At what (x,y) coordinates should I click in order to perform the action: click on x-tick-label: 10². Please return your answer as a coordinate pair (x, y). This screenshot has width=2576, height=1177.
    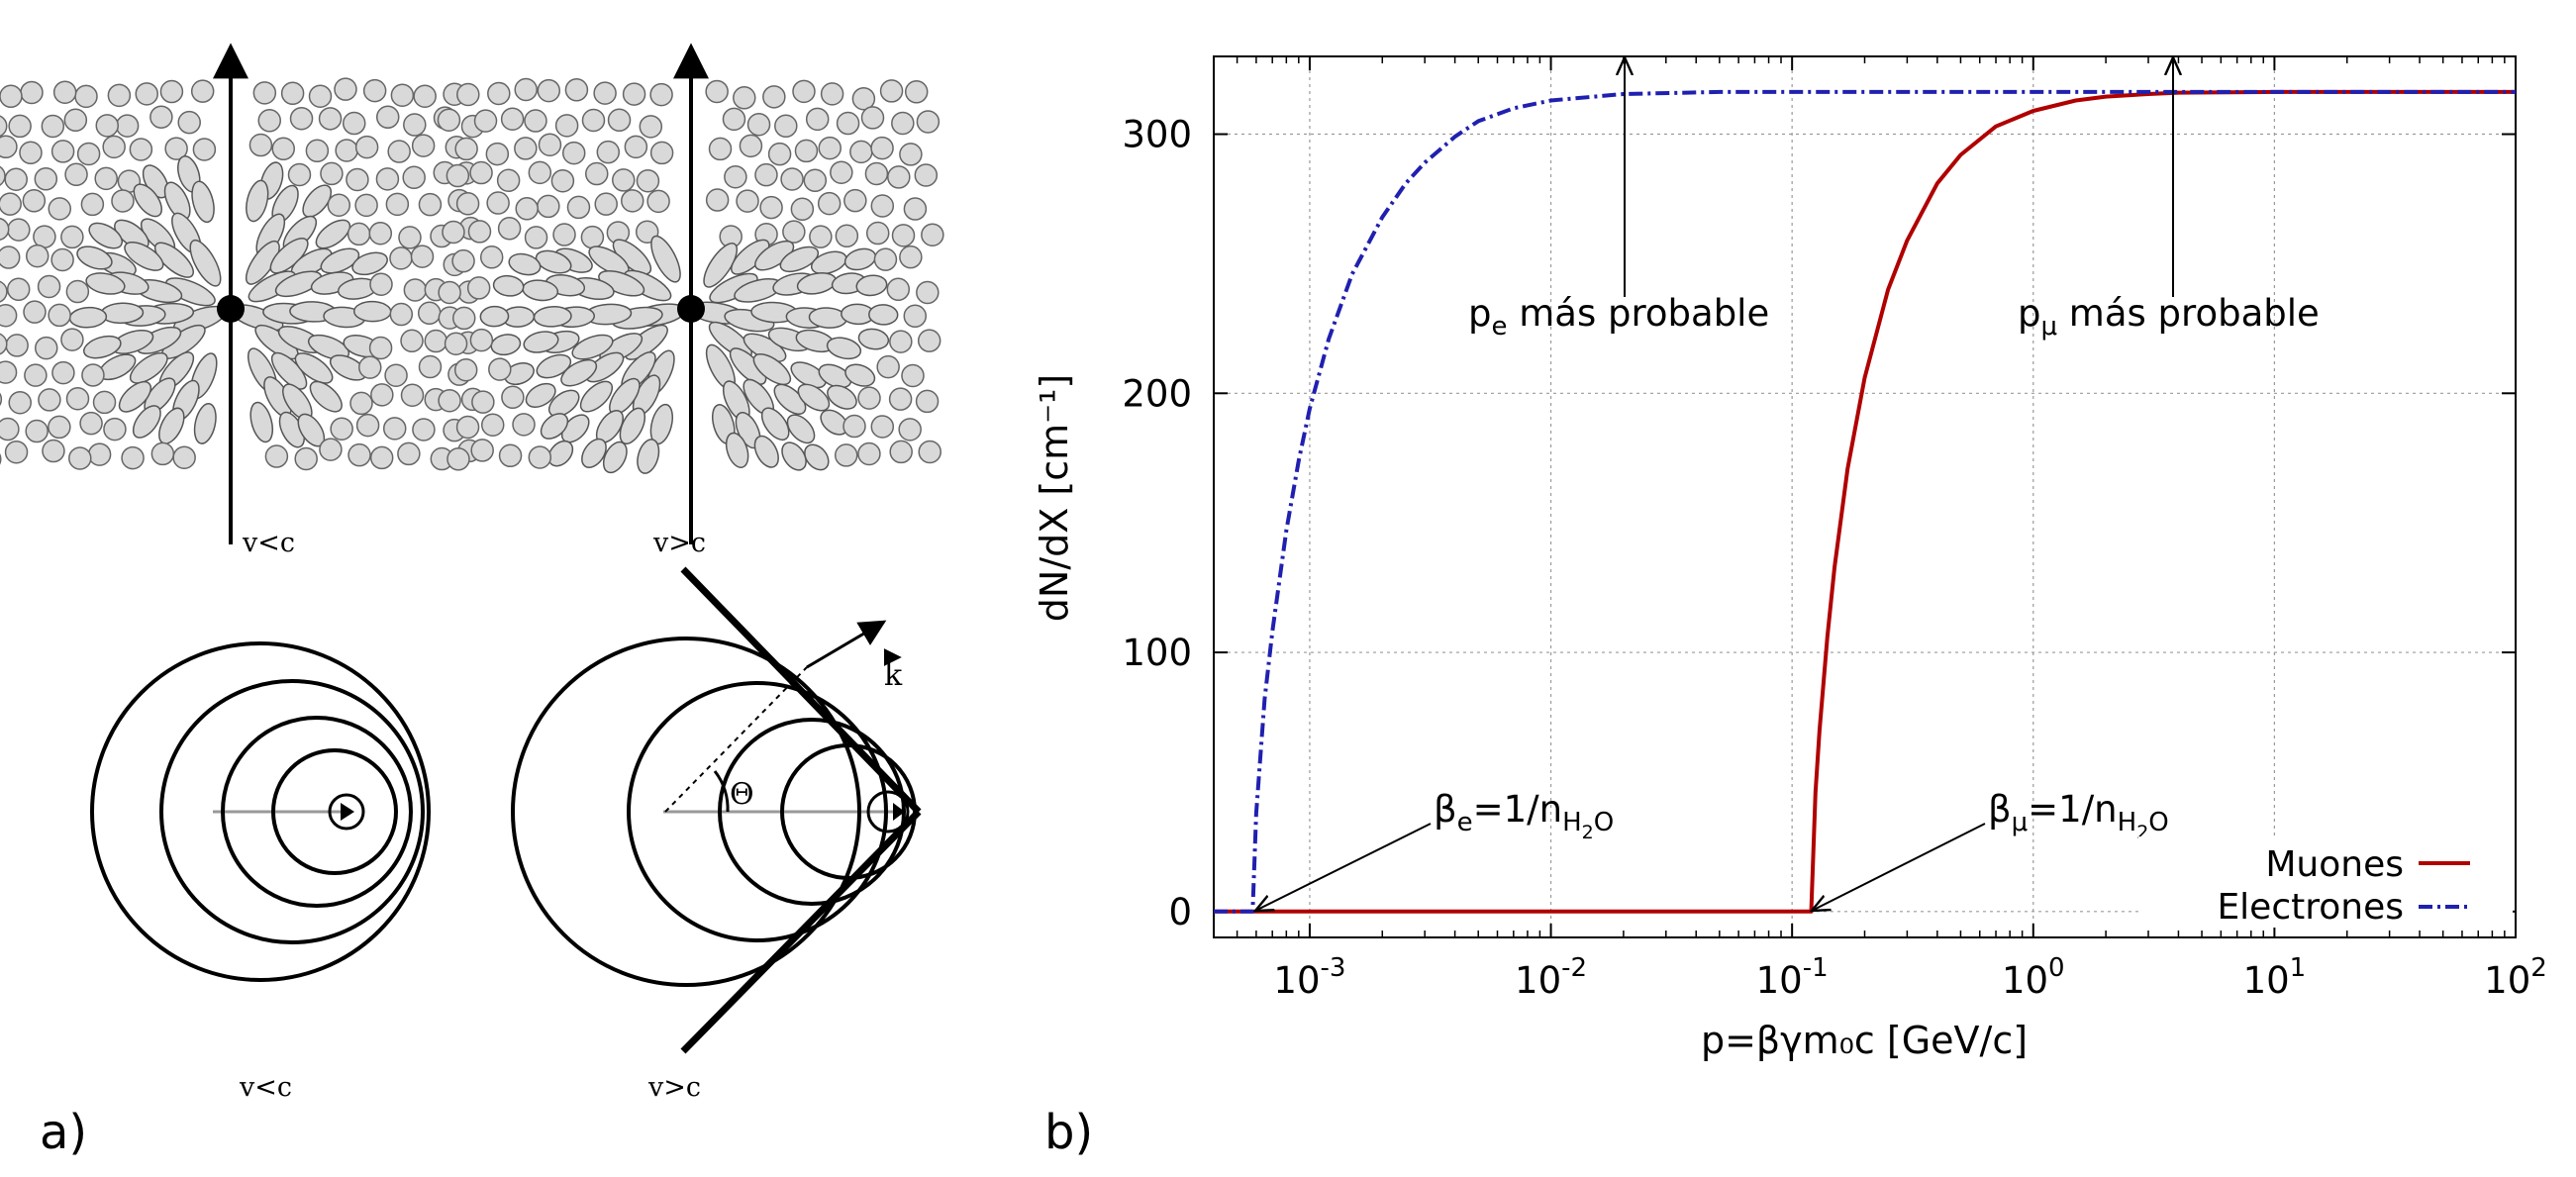
    Looking at the image, I should click on (2516, 977).